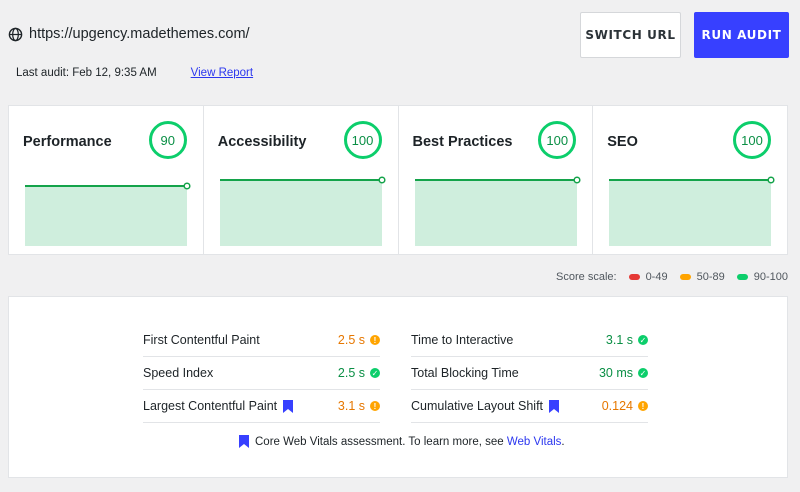 Image resolution: width=800 pixels, height=492 pixels. Describe the element at coordinates (462, 142) in the screenshot. I see `card-title: Best Practices` at that location.